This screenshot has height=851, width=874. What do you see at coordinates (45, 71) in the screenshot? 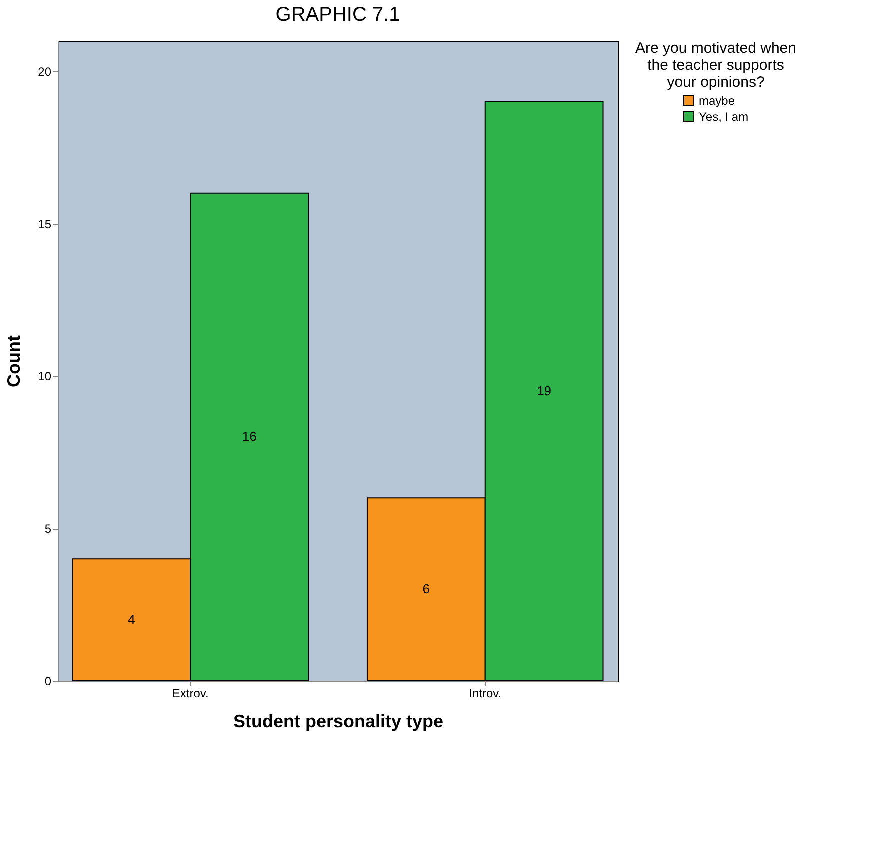
I see `y-tick-label: 20` at bounding box center [45, 71].